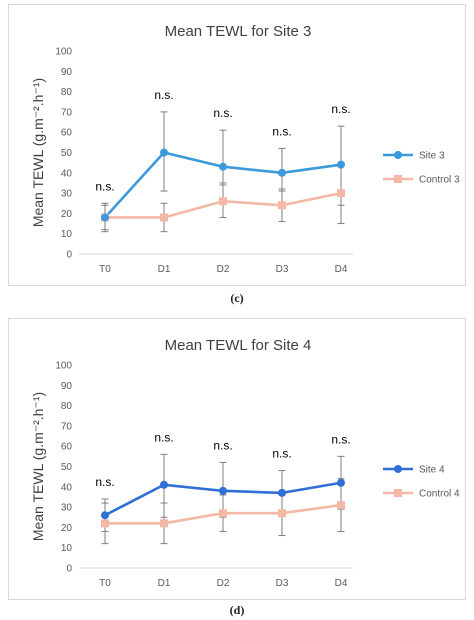  Describe the element at coordinates (439, 494) in the screenshot. I see `legend-label: Control 4` at that location.